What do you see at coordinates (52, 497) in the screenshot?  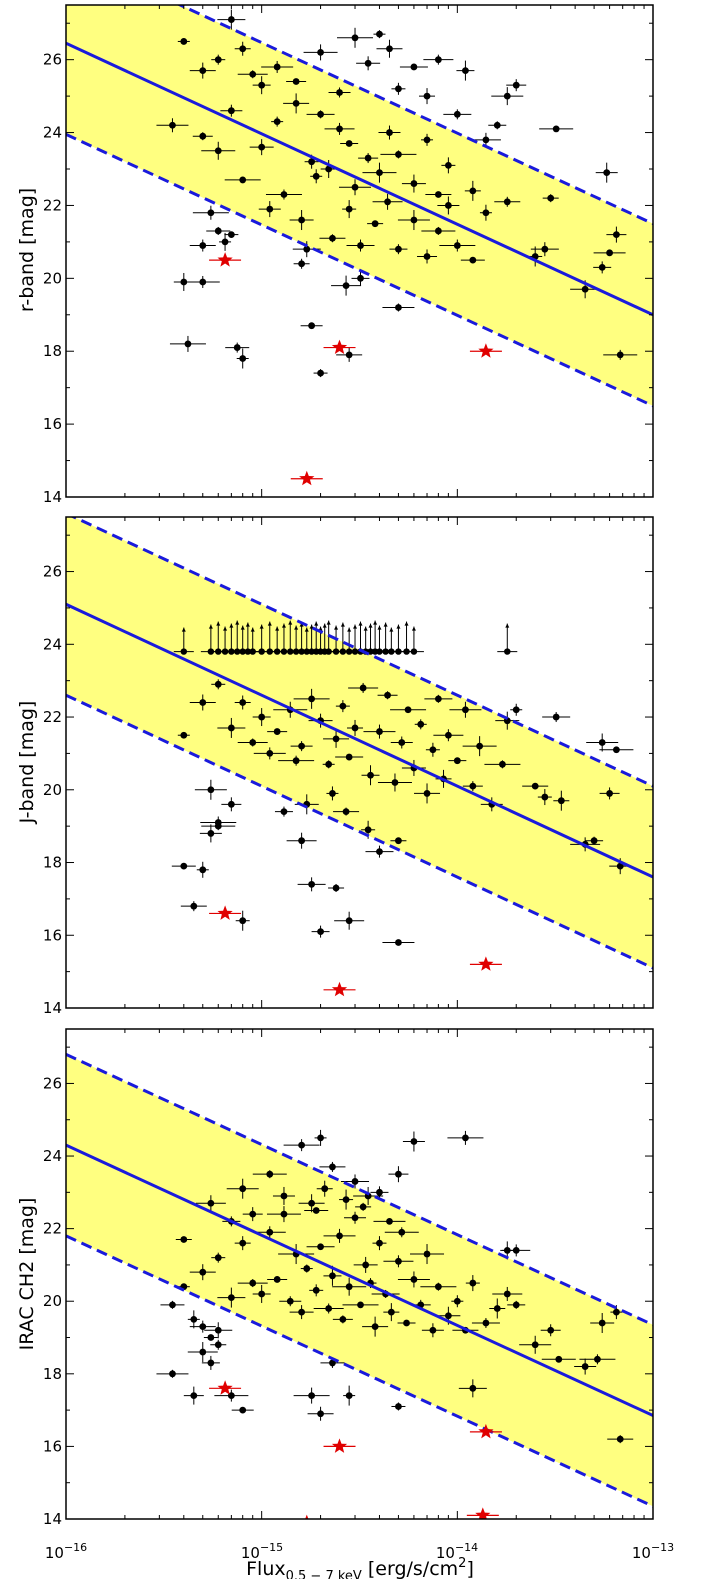 I see `y-tick-label: 14` at bounding box center [52, 497].